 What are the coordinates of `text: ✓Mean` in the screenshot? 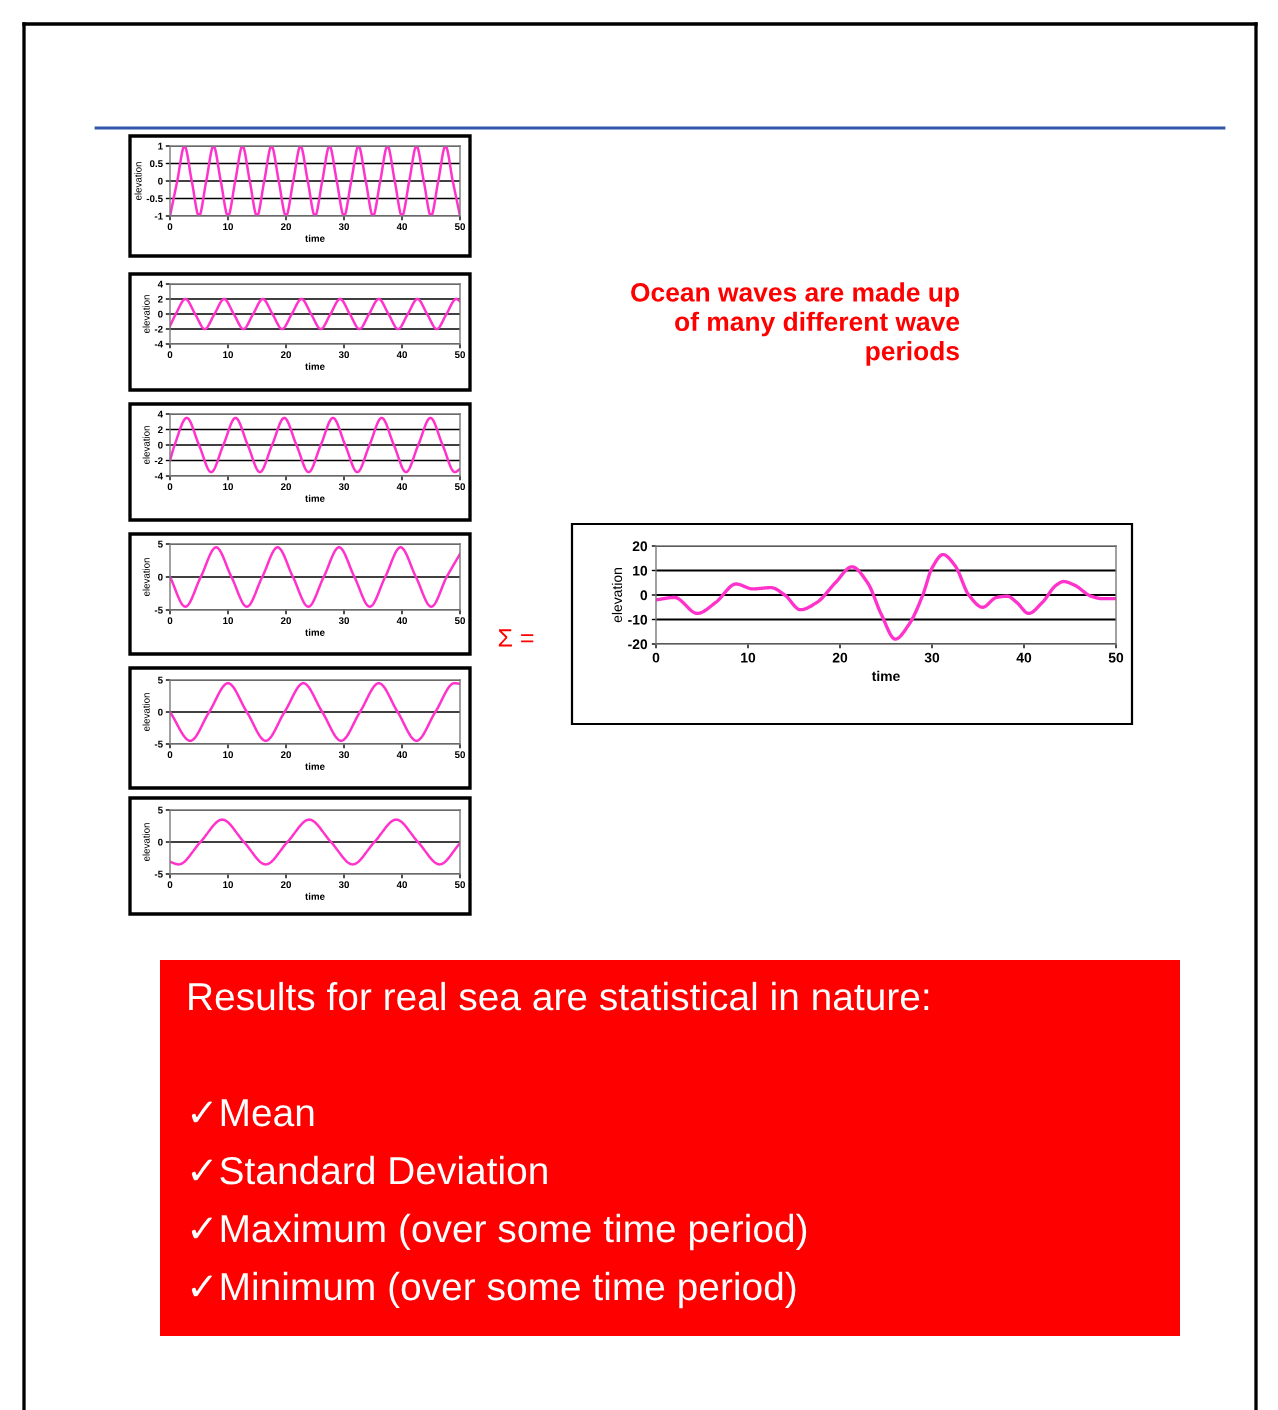 It's located at (252, 1113).